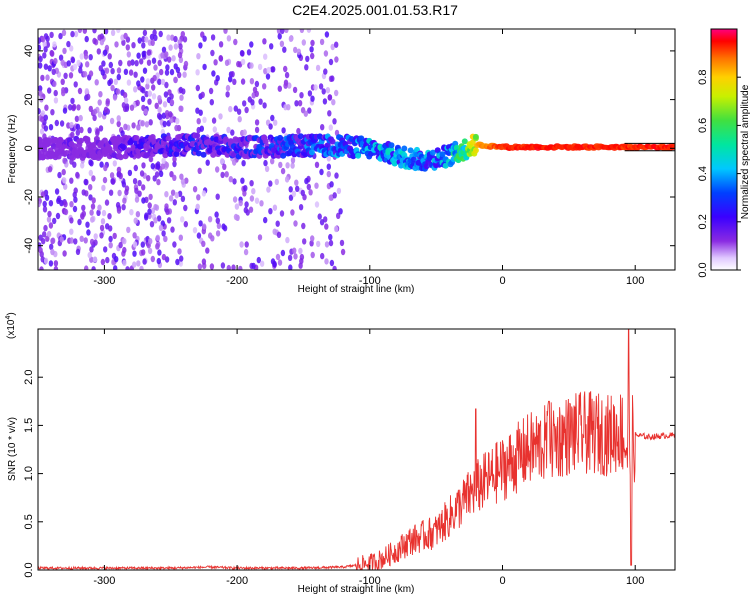 The height and width of the screenshot is (600, 750). I want to click on colorbar-gradient, so click(724, 149).